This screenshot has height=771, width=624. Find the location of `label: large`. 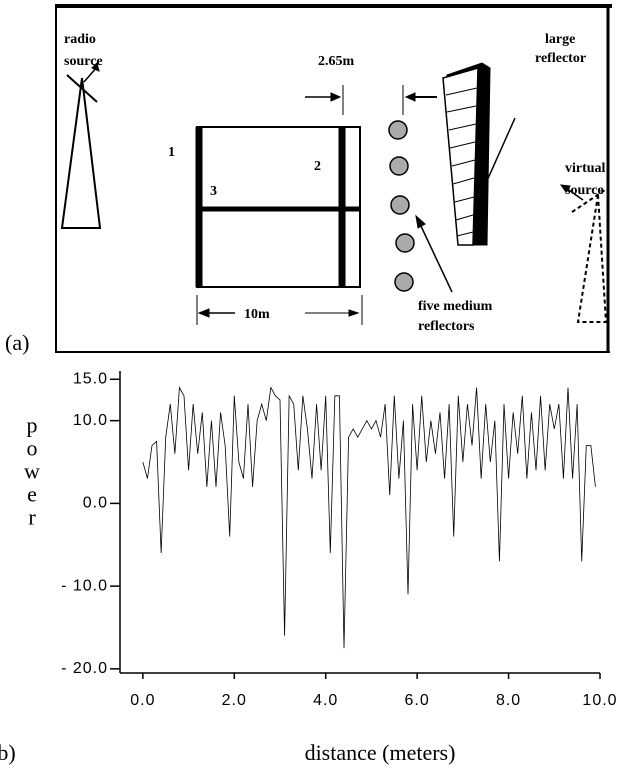

label: large is located at coordinates (560, 39).